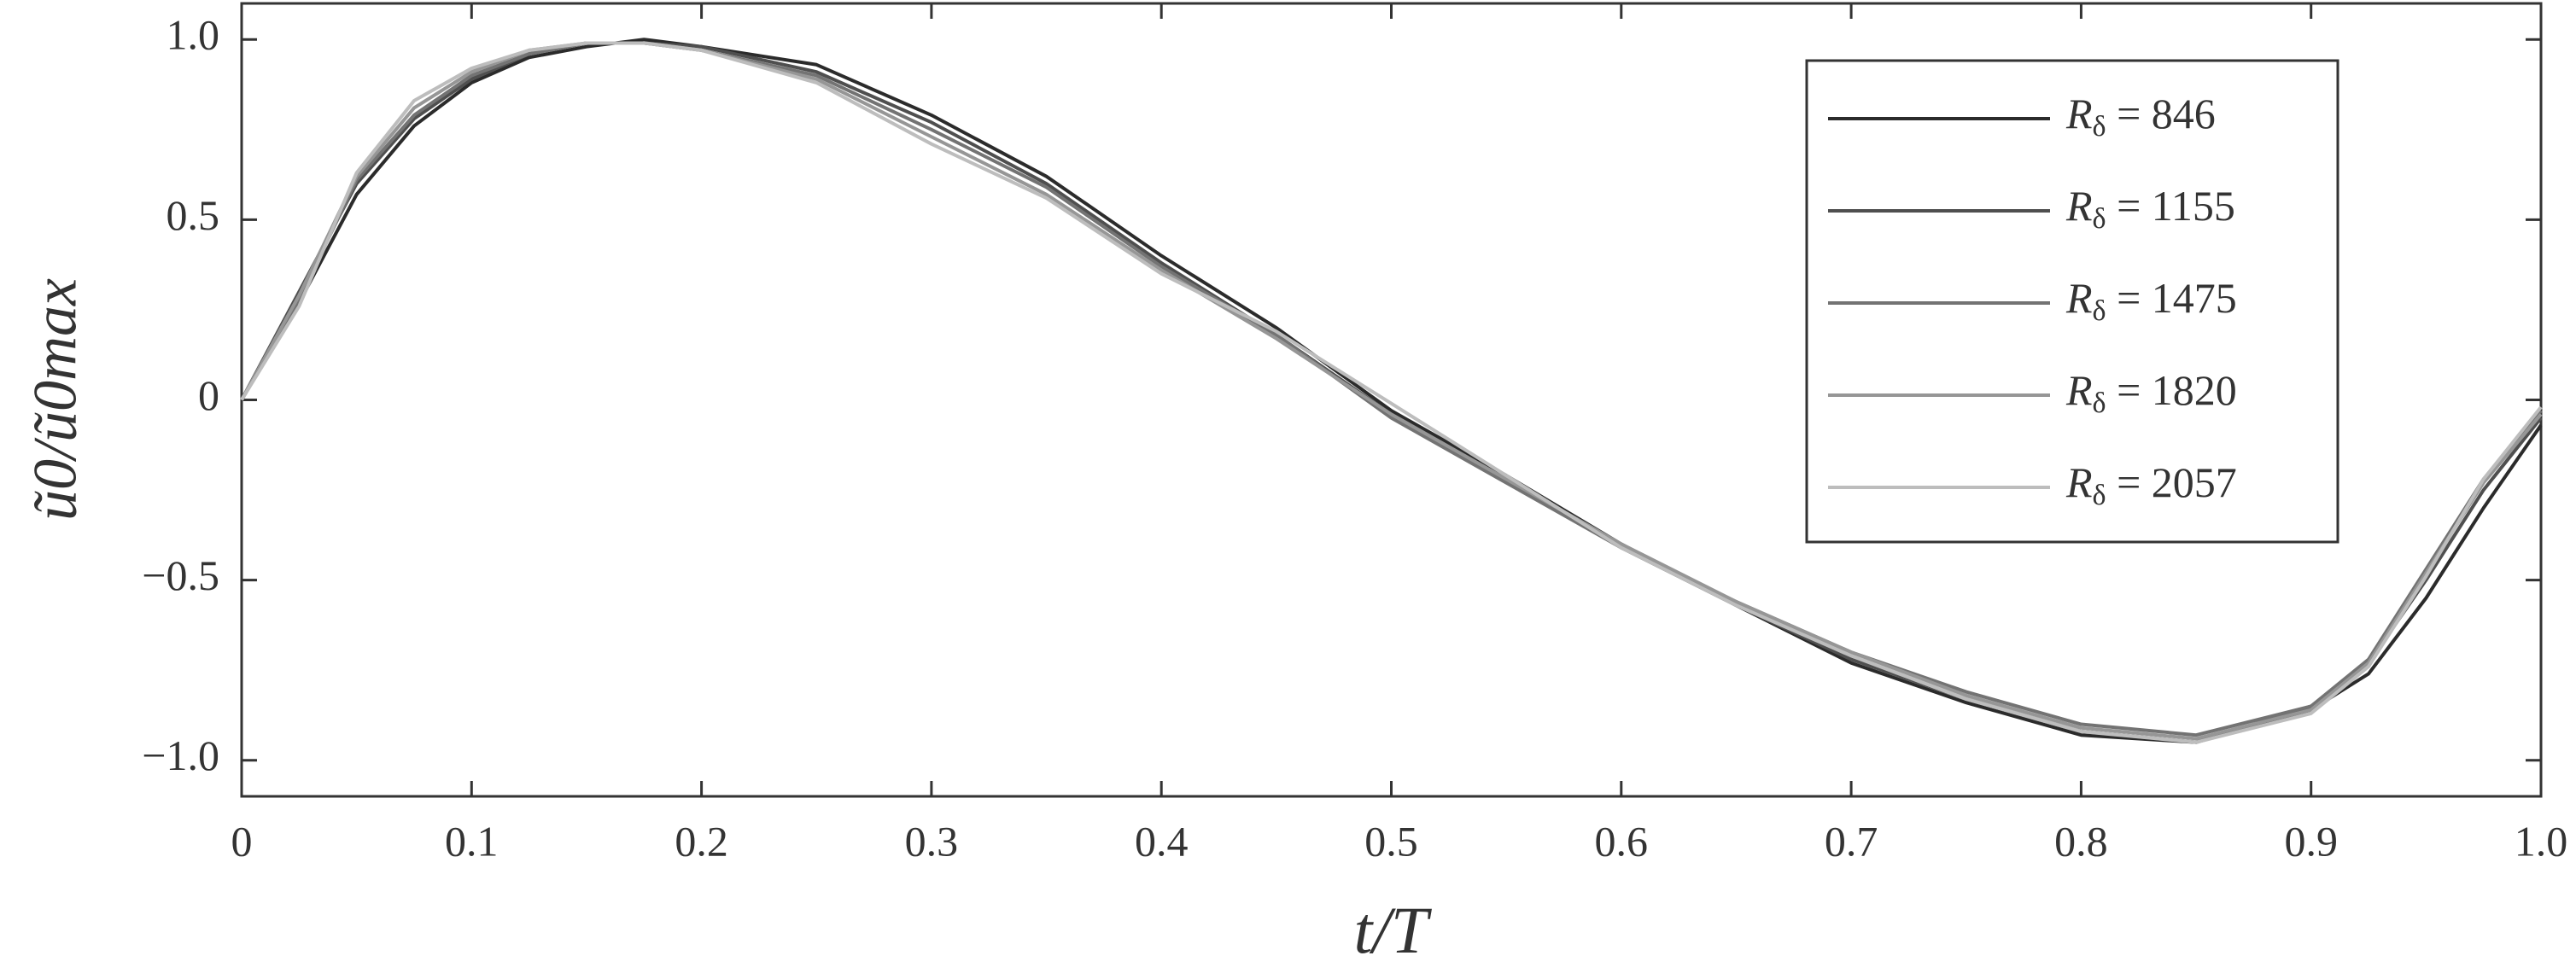  Describe the element at coordinates (701, 841) in the screenshot. I see `x-tick-label: 0.2` at that location.